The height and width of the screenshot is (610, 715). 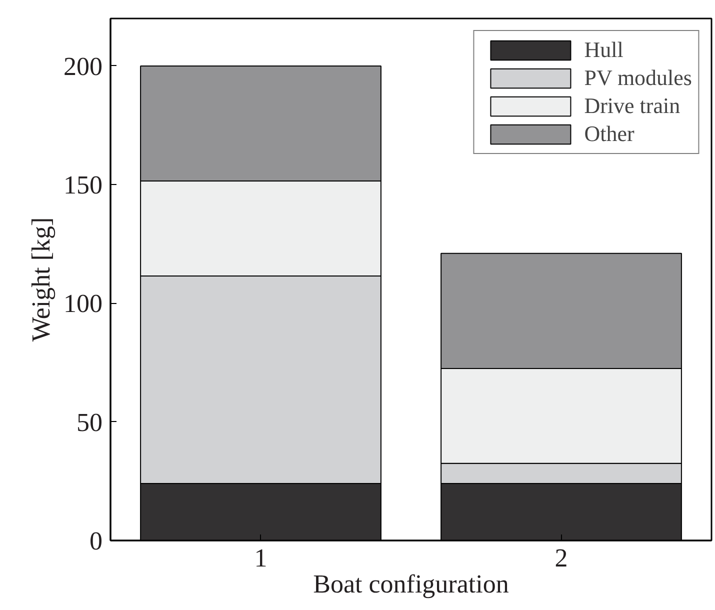 What do you see at coordinates (83, 185) in the screenshot?
I see `y-tick-label: 150` at bounding box center [83, 185].